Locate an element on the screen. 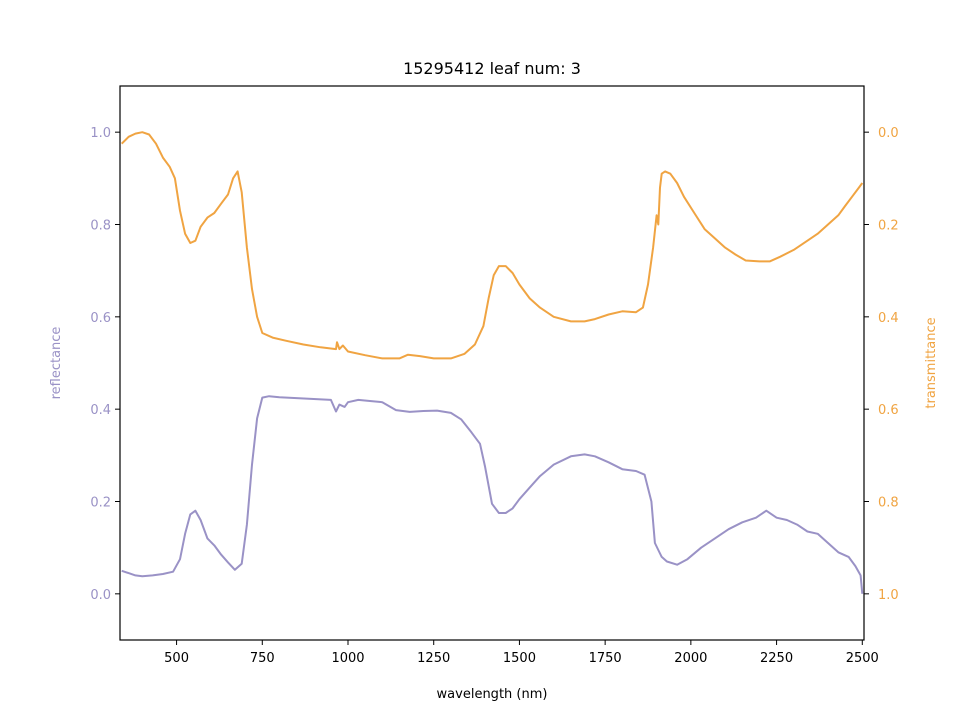 This screenshot has height=720, width=960. y-left-tick-label: 0.2 is located at coordinates (100, 503).